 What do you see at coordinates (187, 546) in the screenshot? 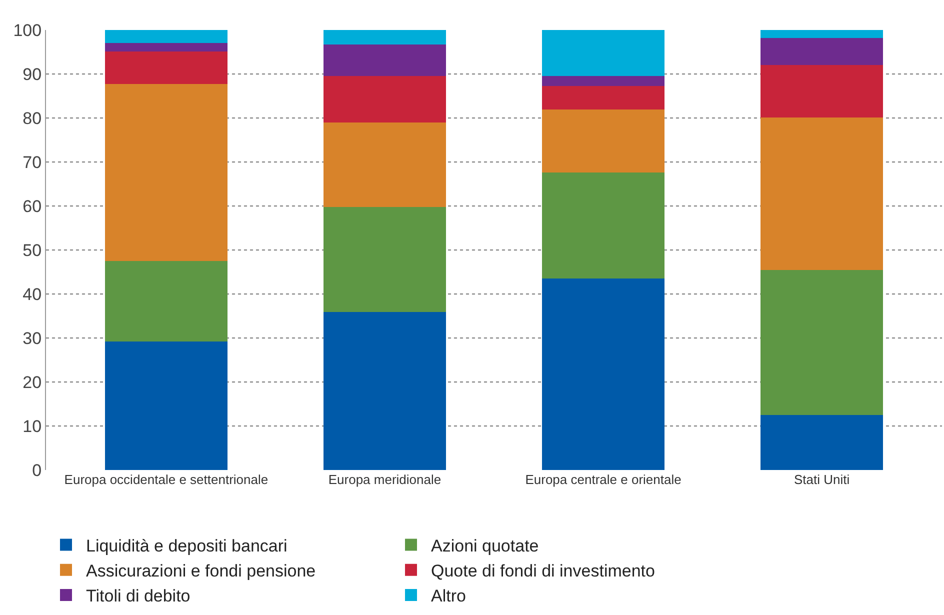
I see `legend-label: Liquidità e depositi bancari` at bounding box center [187, 546].